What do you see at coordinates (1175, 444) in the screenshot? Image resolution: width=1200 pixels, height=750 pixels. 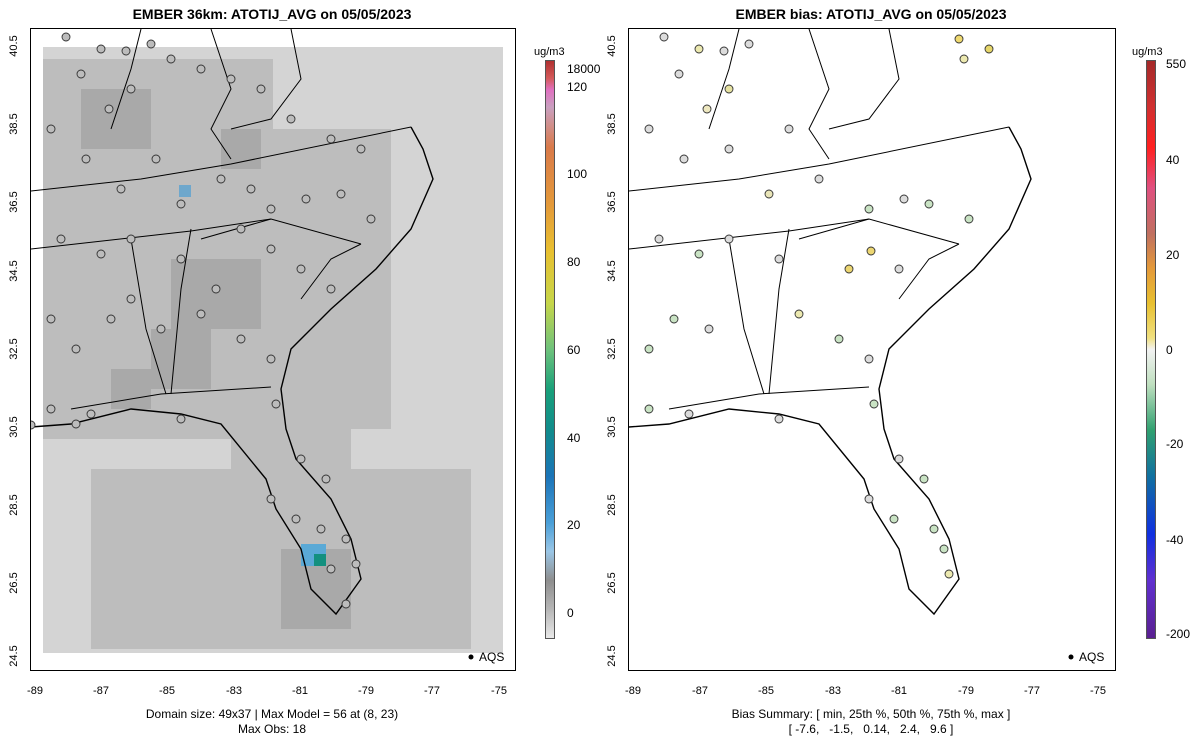 I see `right-cb-label: -20` at bounding box center [1175, 444].